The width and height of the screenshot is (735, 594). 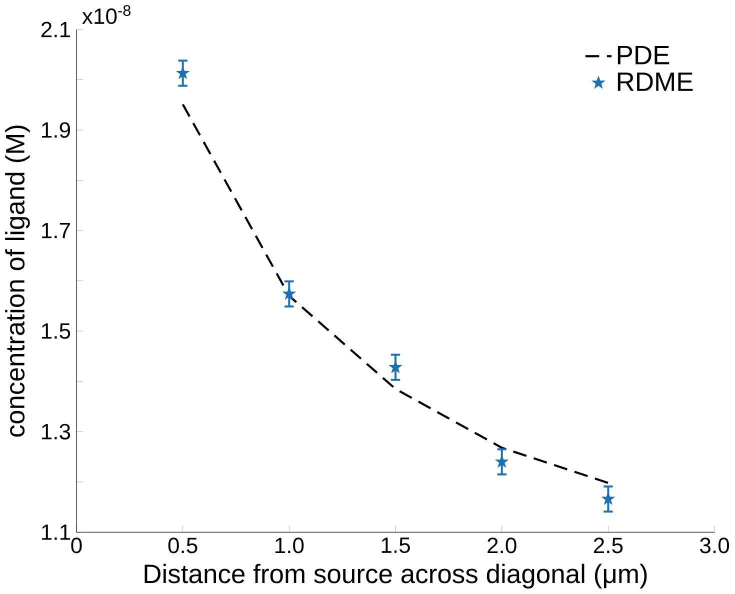 What do you see at coordinates (56, 230) in the screenshot?
I see `y-tick-label: 1.7` at bounding box center [56, 230].